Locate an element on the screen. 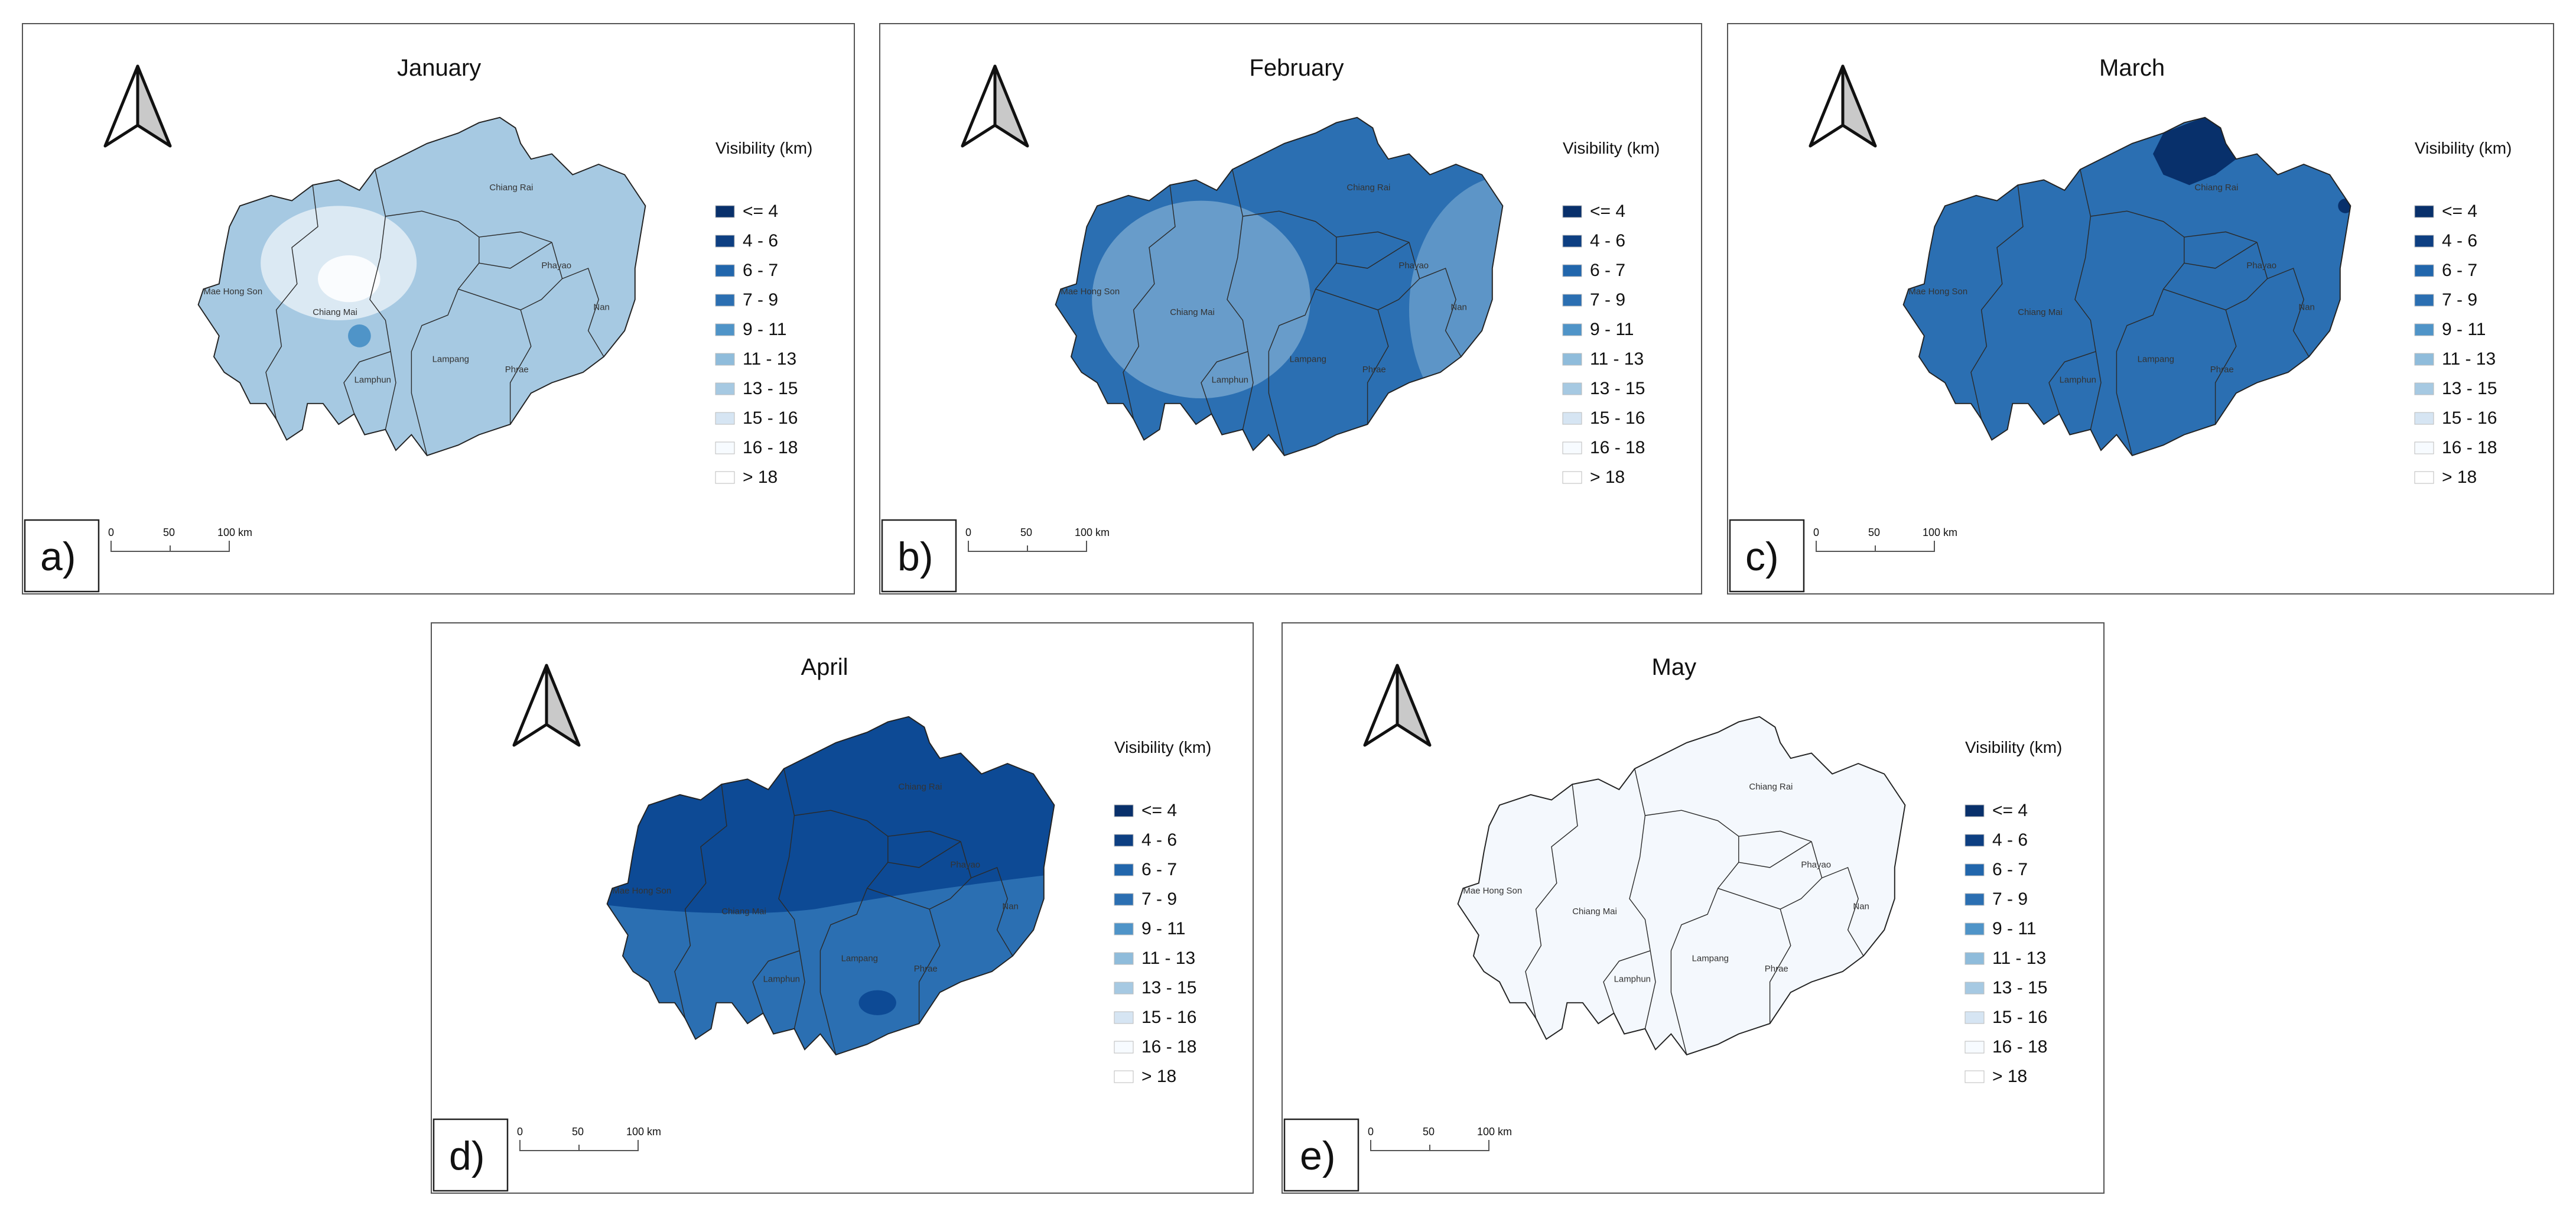 Image resolution: width=2576 pixels, height=1215 pixels. province-label: Phrae is located at coordinates (1776, 969).